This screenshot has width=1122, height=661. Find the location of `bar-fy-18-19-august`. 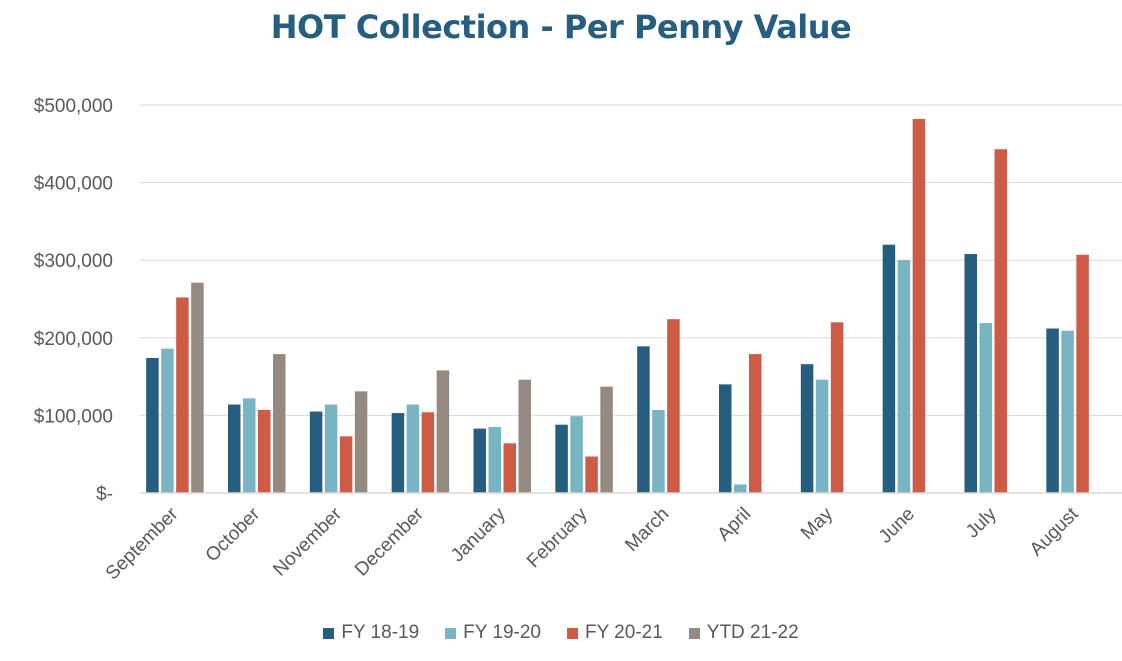

bar-fy-18-19-august is located at coordinates (1052, 410).